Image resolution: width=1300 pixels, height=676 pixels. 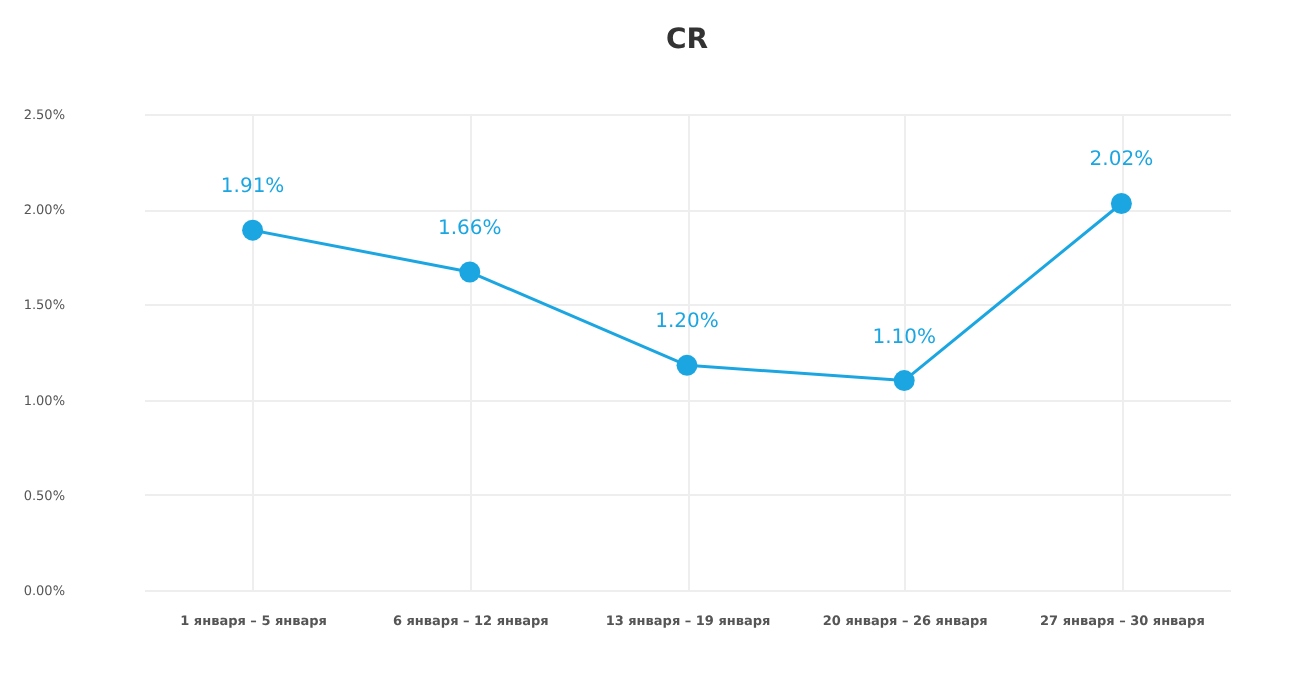 I want to click on text: 2.02%, so click(x=1121, y=160).